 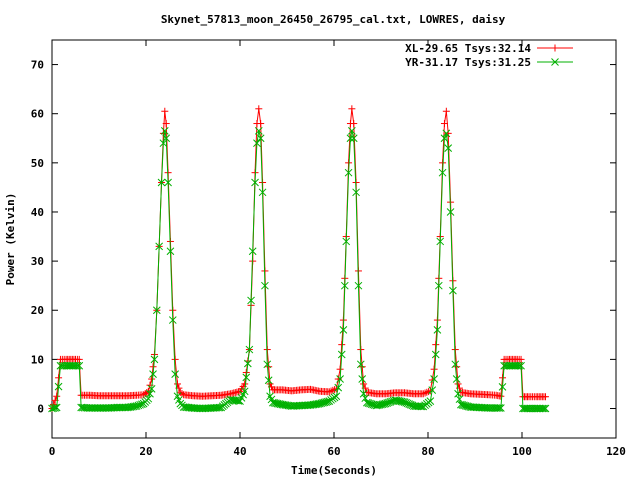 I want to click on x-tick-label: 40, so click(x=239, y=451).